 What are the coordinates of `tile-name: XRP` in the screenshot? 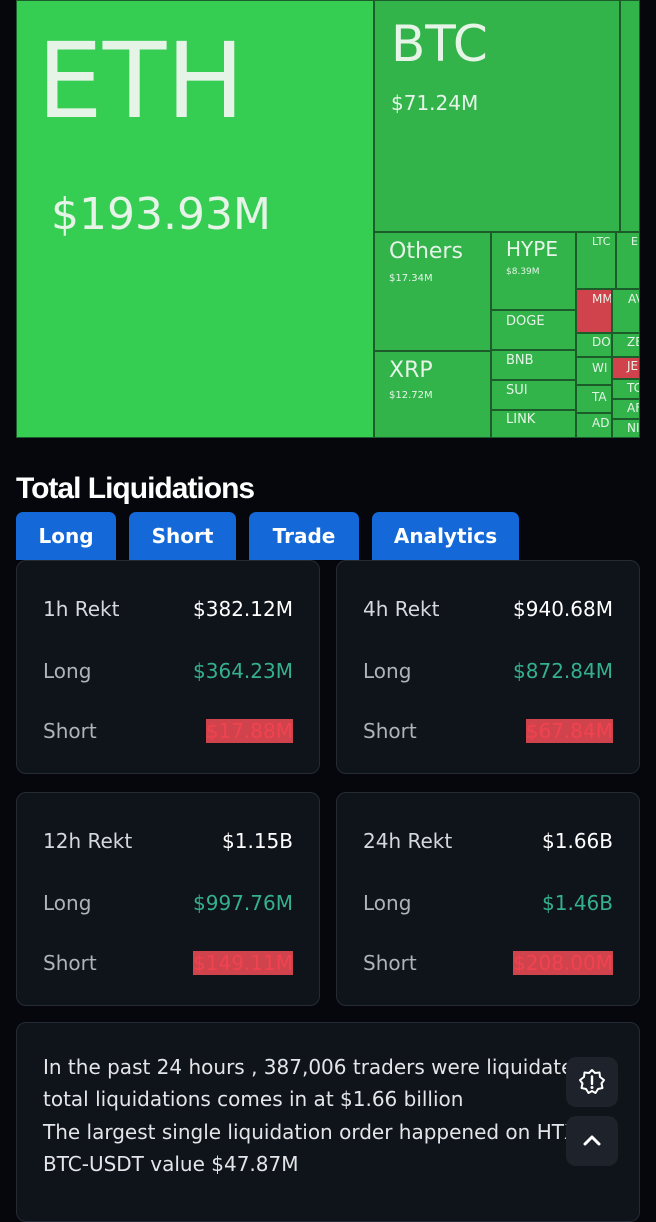 It's located at (411, 370).